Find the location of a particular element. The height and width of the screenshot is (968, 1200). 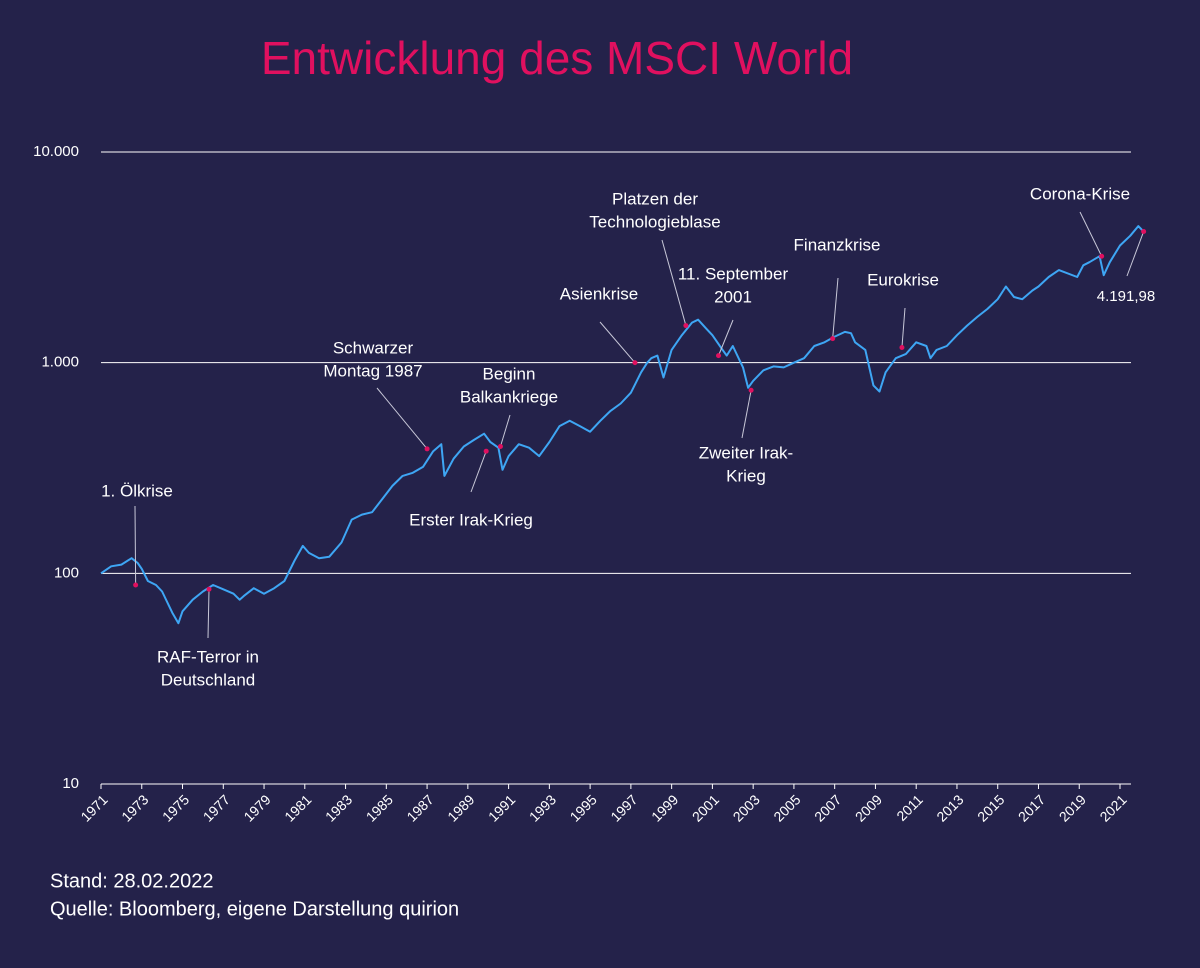

footnote: Stand: 28.02.2022 is located at coordinates (131, 881).